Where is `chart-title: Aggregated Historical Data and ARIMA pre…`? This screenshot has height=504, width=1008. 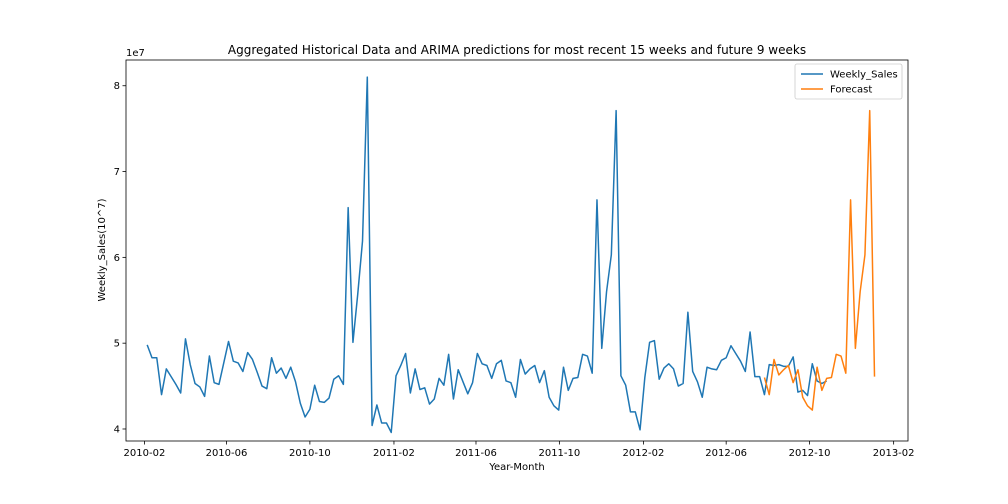
chart-title: Aggregated Historical Data and ARIMA pre… is located at coordinates (517, 50).